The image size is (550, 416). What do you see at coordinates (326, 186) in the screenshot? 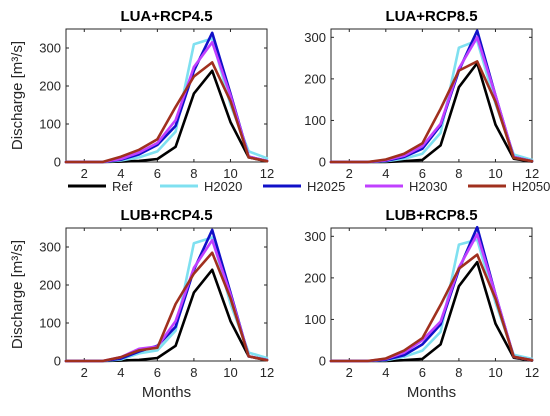
I see `legend-label-h2025: H2025` at bounding box center [326, 186].